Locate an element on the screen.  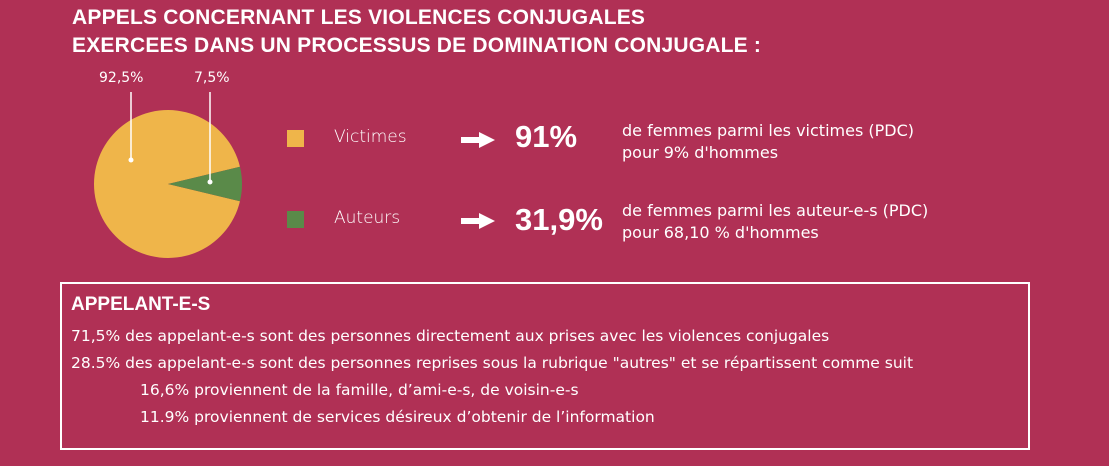
desc-victimes-line-2: pour 9% d'hommes is located at coordinates (700, 152).